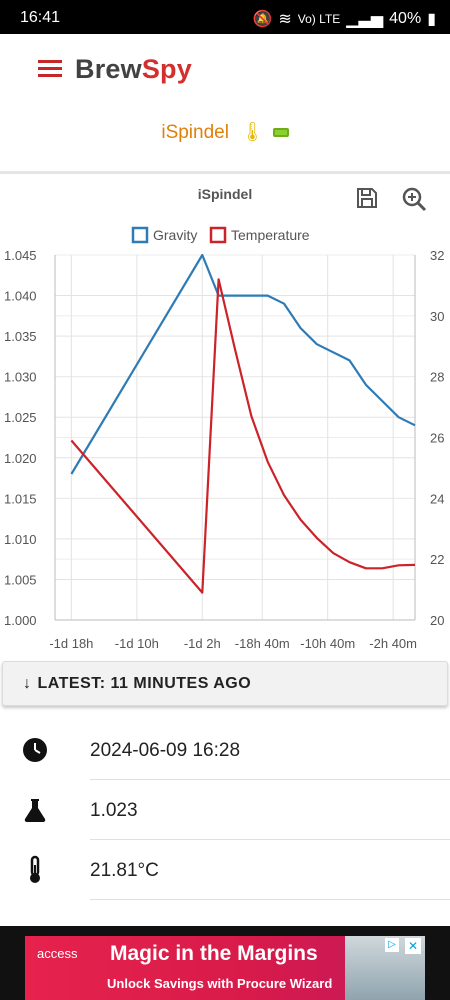  I want to click on y-left-tick-label: 1.005, so click(20, 579).